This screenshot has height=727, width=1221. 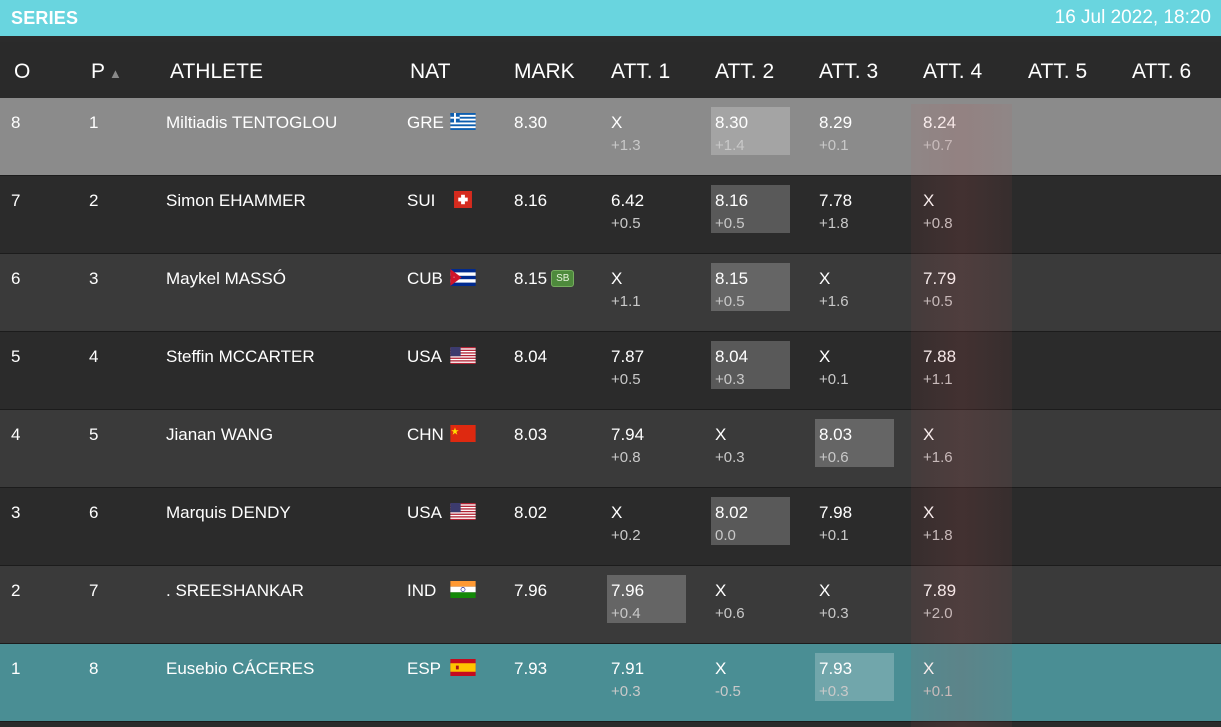 I want to click on attempt-1-cell: 6.42 +0.5, so click(x=646, y=209).